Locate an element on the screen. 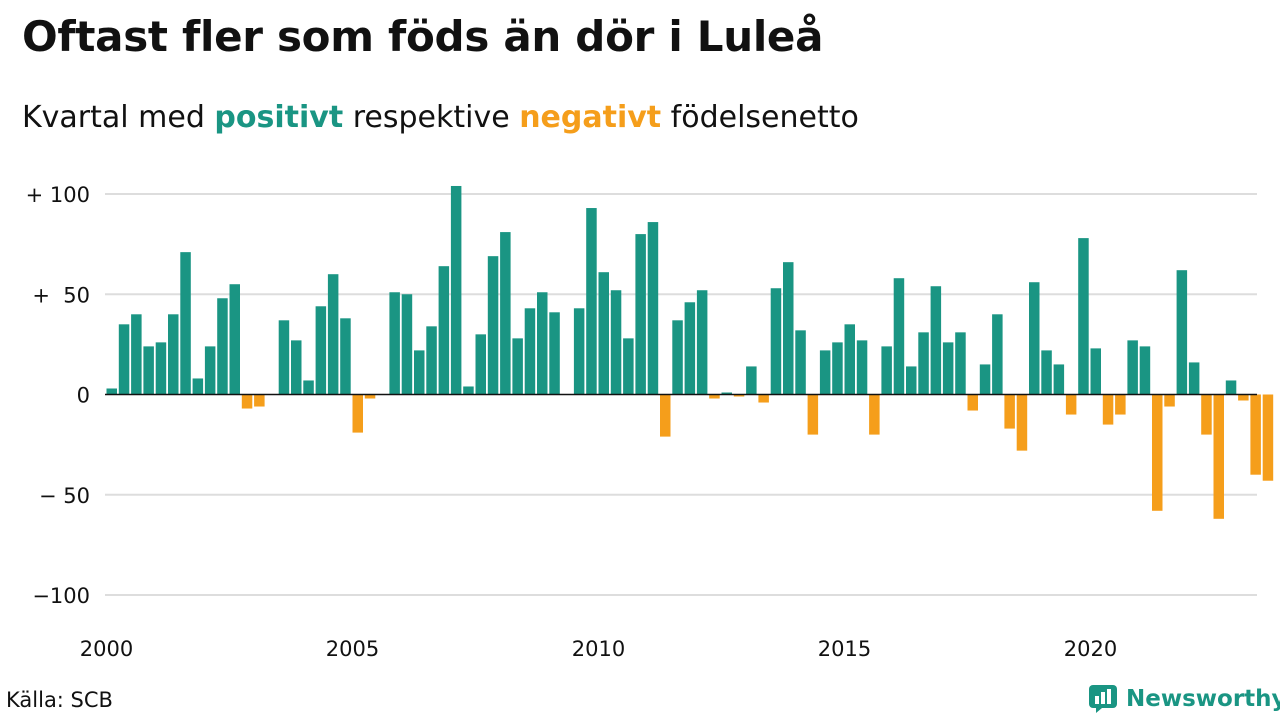 The image size is (1280, 720). x-tick-label: 2015 is located at coordinates (844, 649).